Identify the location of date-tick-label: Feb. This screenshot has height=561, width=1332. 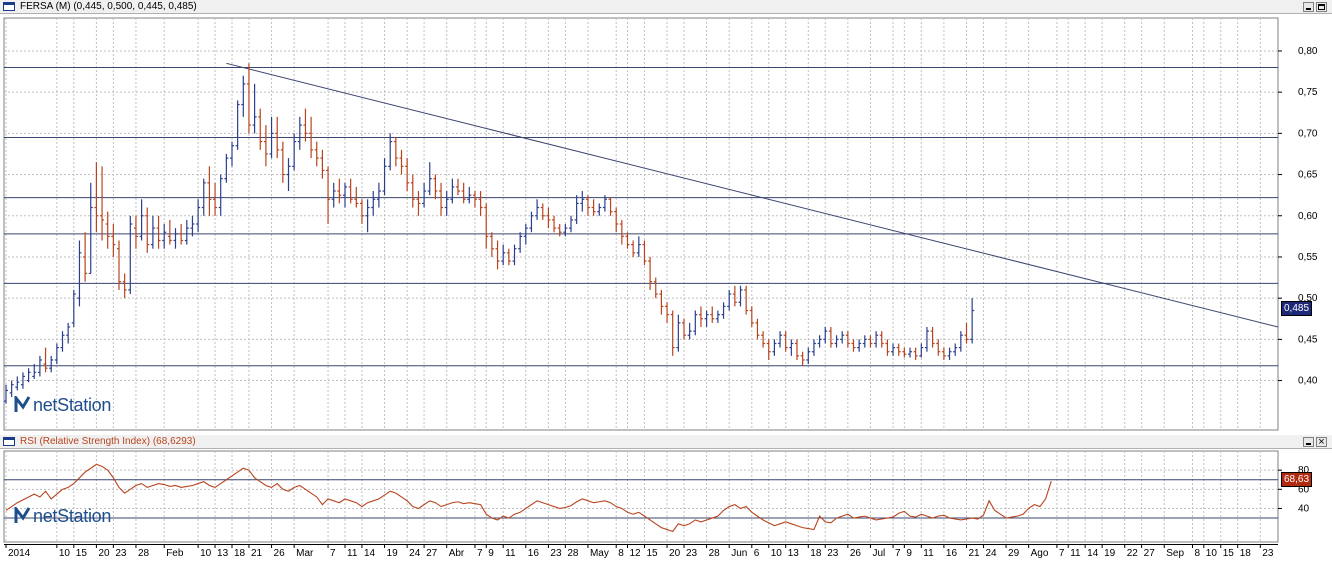
(175, 553).